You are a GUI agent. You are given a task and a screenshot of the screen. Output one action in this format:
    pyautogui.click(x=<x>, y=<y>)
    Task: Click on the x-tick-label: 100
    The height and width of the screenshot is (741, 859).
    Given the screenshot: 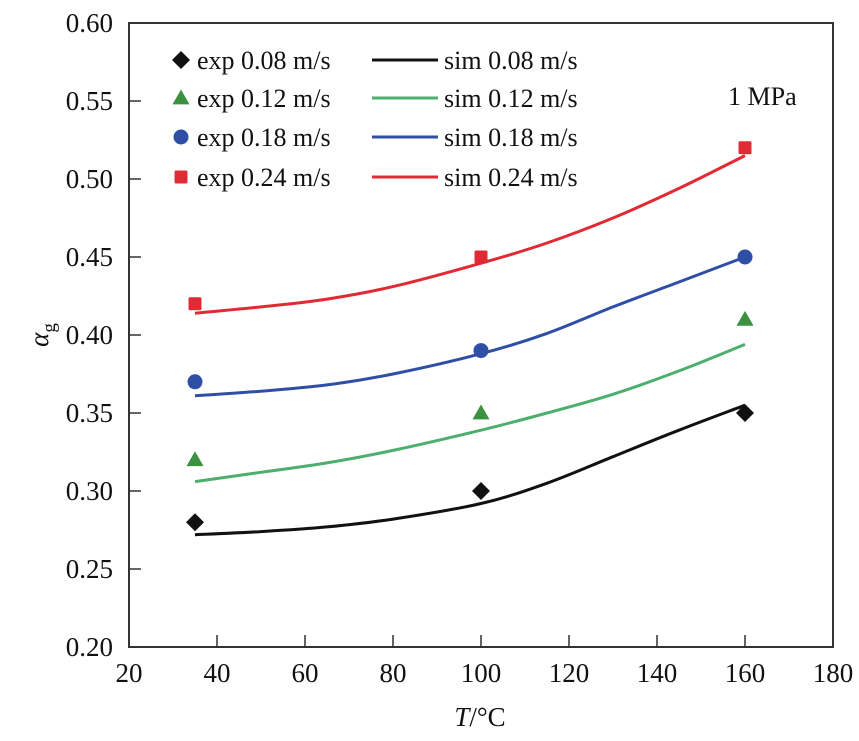 What is the action you would take?
    pyautogui.click(x=481, y=673)
    